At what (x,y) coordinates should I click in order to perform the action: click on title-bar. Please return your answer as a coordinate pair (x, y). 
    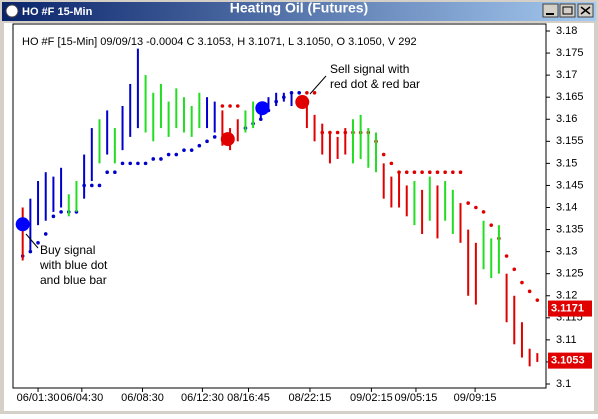
    Looking at the image, I should click on (299, 11).